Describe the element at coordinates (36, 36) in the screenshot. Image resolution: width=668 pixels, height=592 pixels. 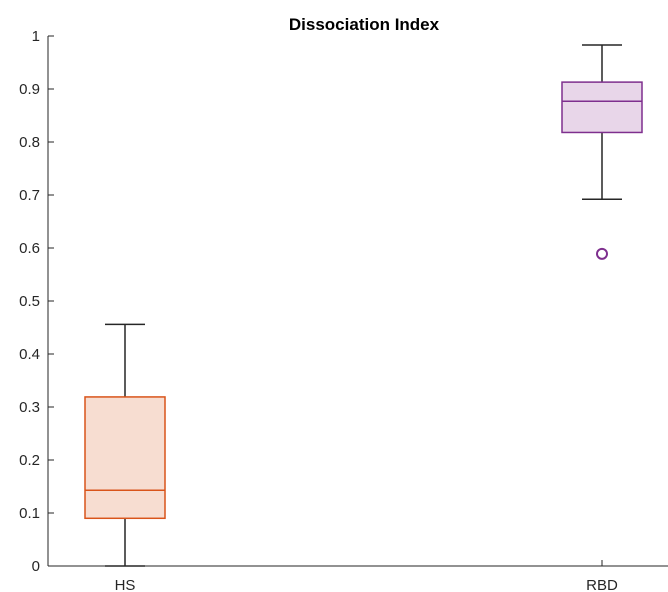
I see `y-tick-label: 1` at that location.